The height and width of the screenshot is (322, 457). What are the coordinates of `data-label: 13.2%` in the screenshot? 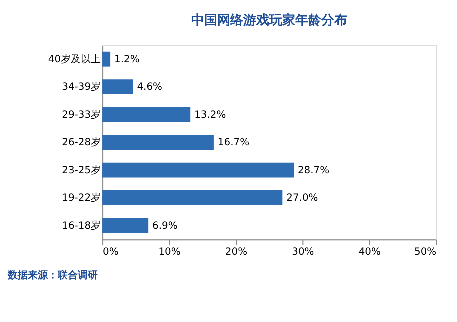 It's located at (210, 115).